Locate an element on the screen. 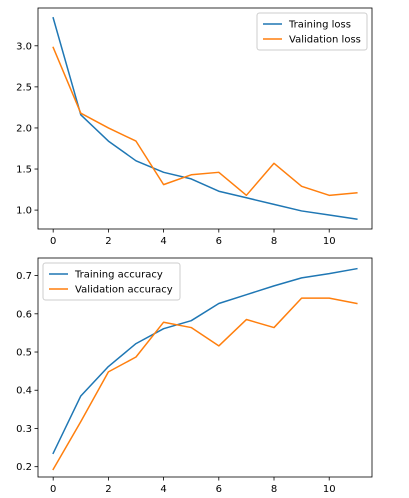  accuracy-x-tick-label: 4 is located at coordinates (163, 489).